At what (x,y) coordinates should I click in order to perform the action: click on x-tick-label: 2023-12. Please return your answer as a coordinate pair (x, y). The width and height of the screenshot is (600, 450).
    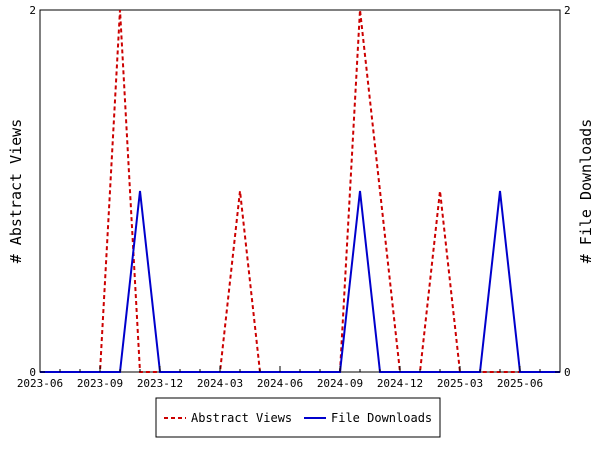
    Looking at the image, I should click on (160, 383).